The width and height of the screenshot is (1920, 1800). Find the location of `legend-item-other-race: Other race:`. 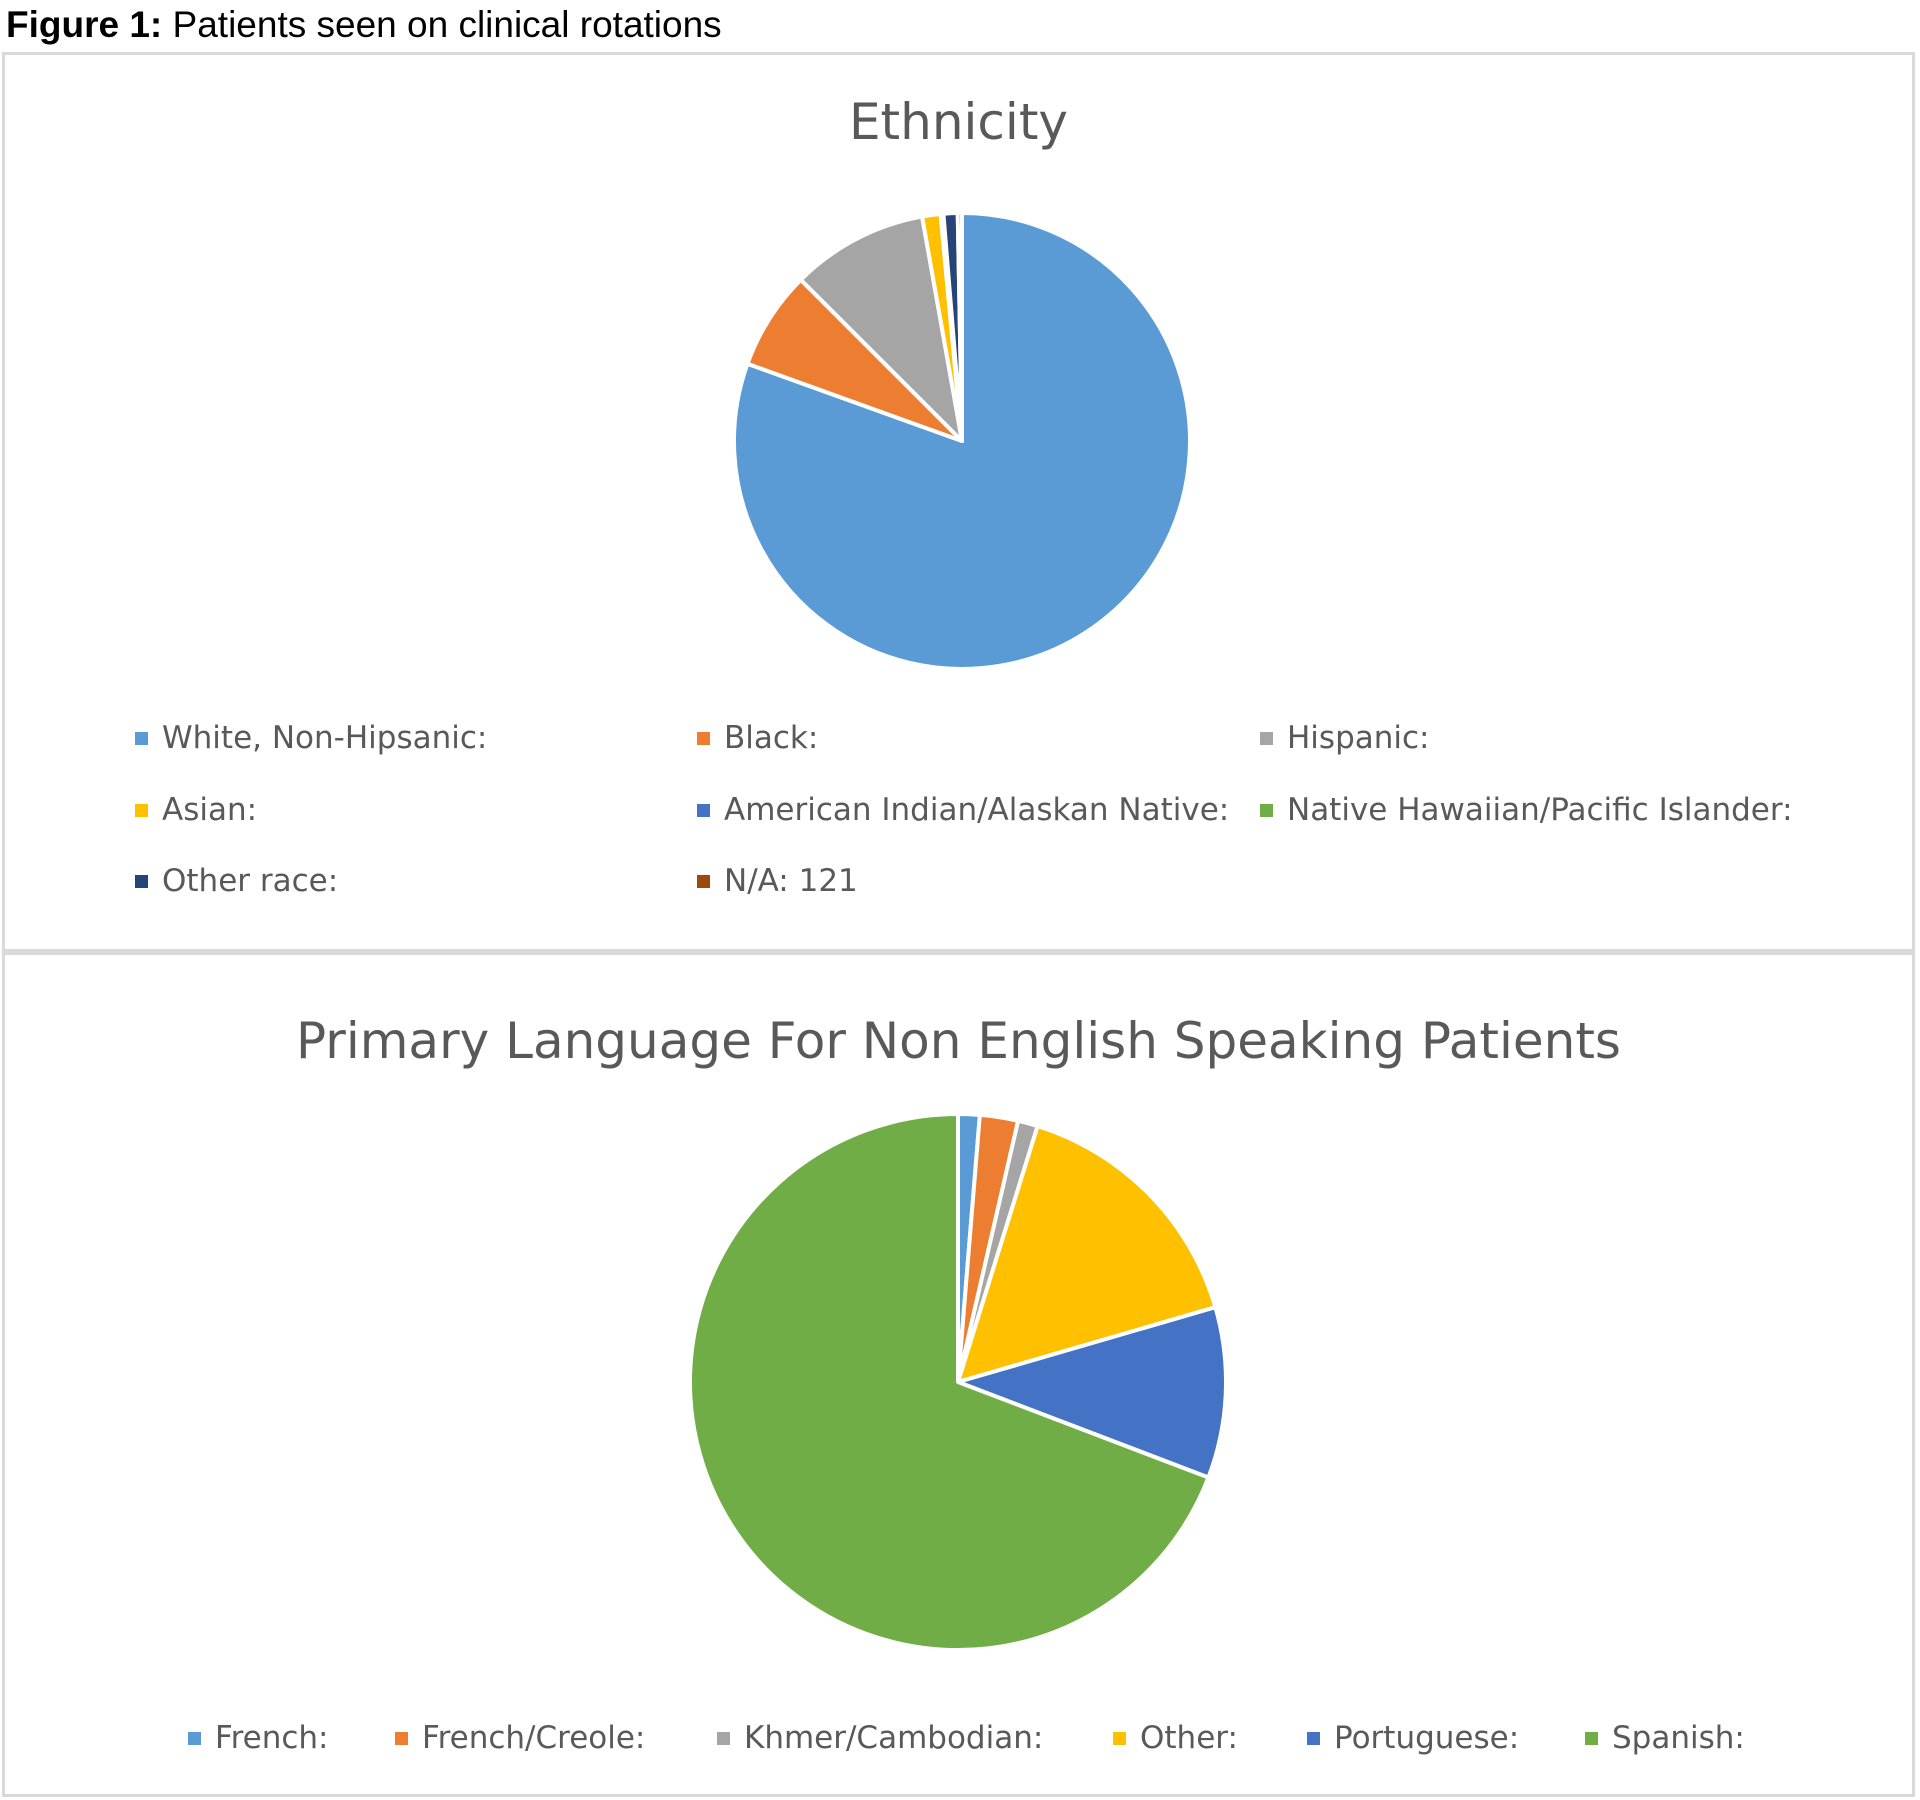

legend-item-other-race: Other race: is located at coordinates (236, 881).